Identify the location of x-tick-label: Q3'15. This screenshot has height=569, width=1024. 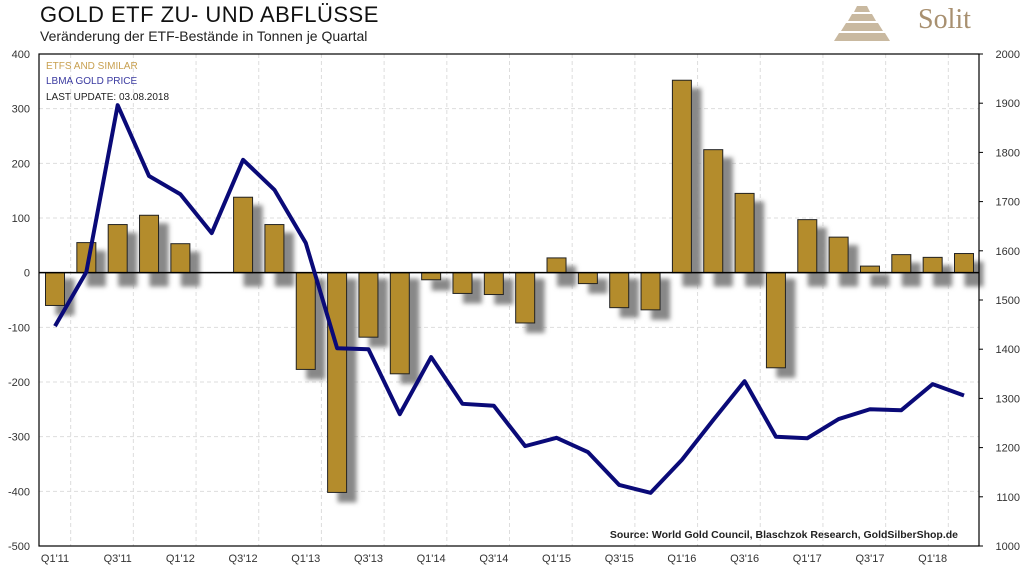
(619, 559).